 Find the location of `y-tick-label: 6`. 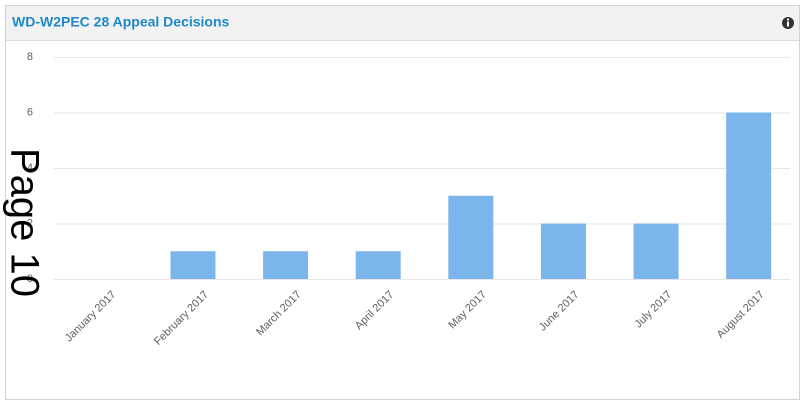

y-tick-label: 6 is located at coordinates (30, 112).